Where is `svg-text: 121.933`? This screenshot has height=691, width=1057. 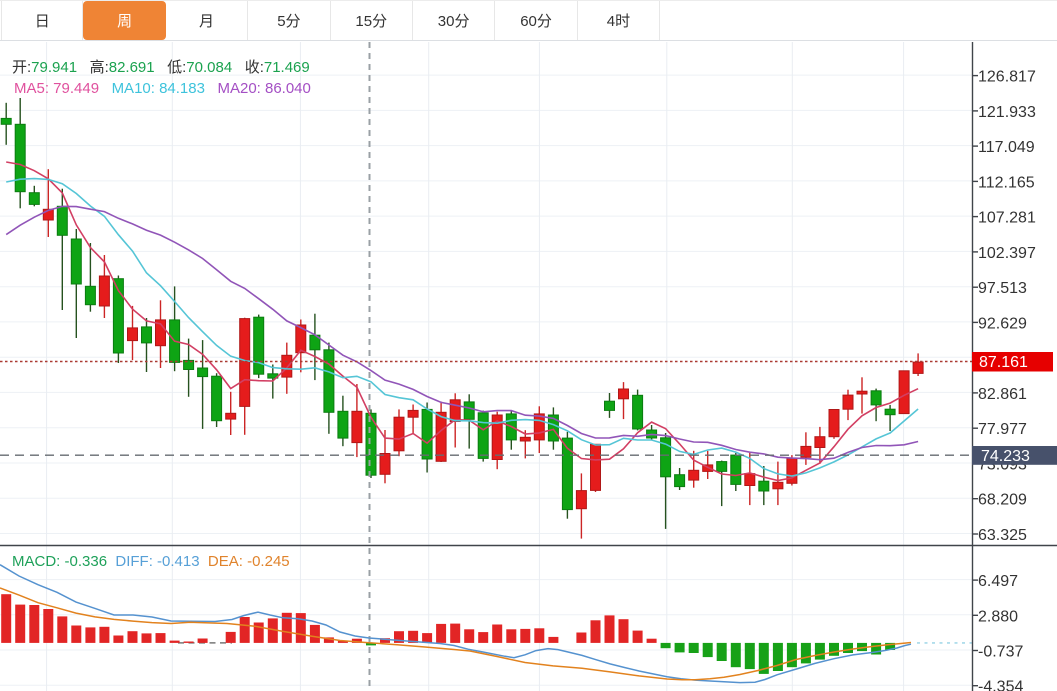 svg-text: 121.933 is located at coordinates (1007, 112).